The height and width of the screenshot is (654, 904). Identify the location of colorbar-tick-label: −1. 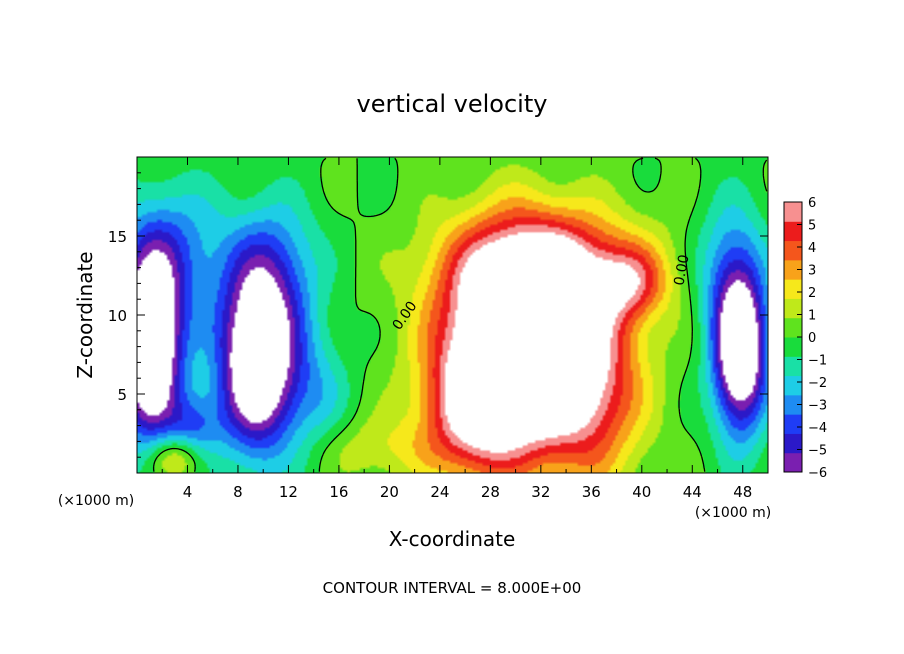
(817, 361).